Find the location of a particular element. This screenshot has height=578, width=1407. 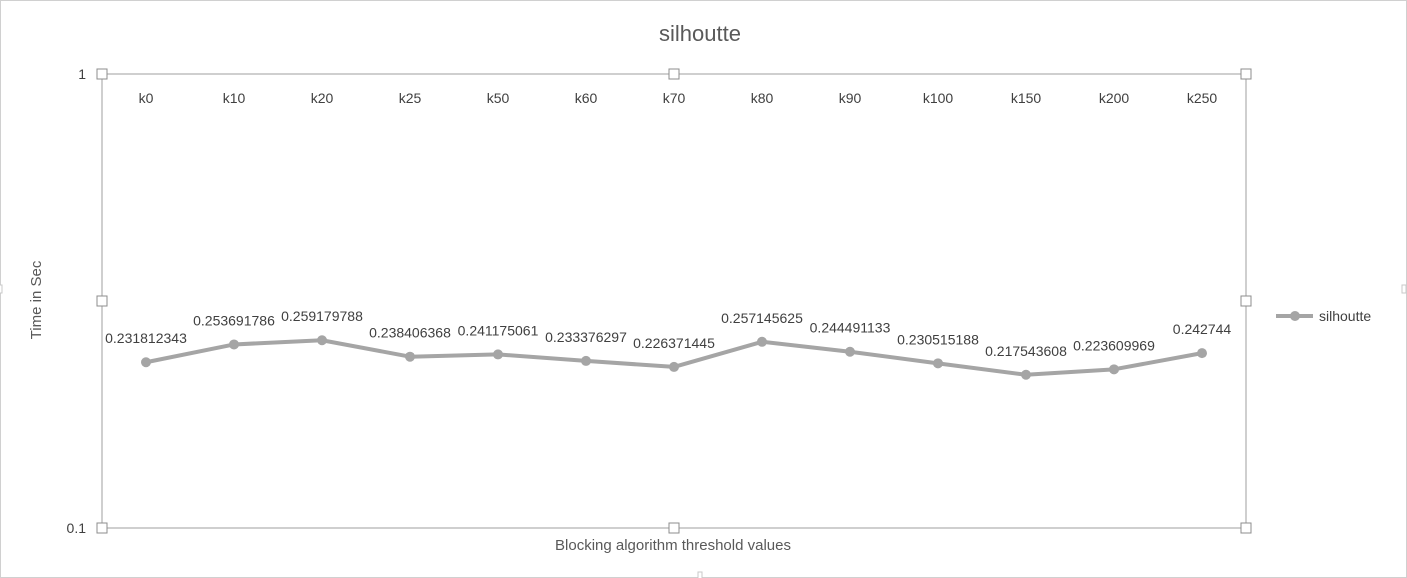

legend-label: silhoutte is located at coordinates (1345, 316).